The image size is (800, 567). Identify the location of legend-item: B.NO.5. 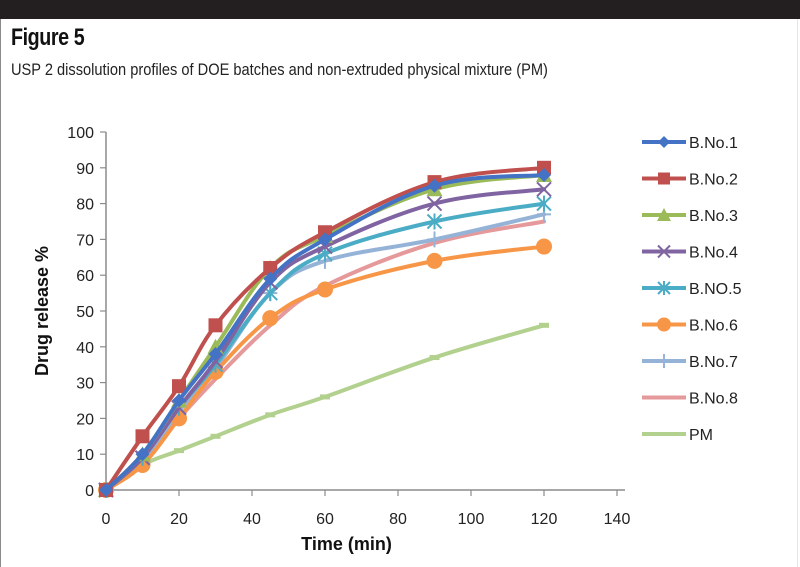
(692, 289).